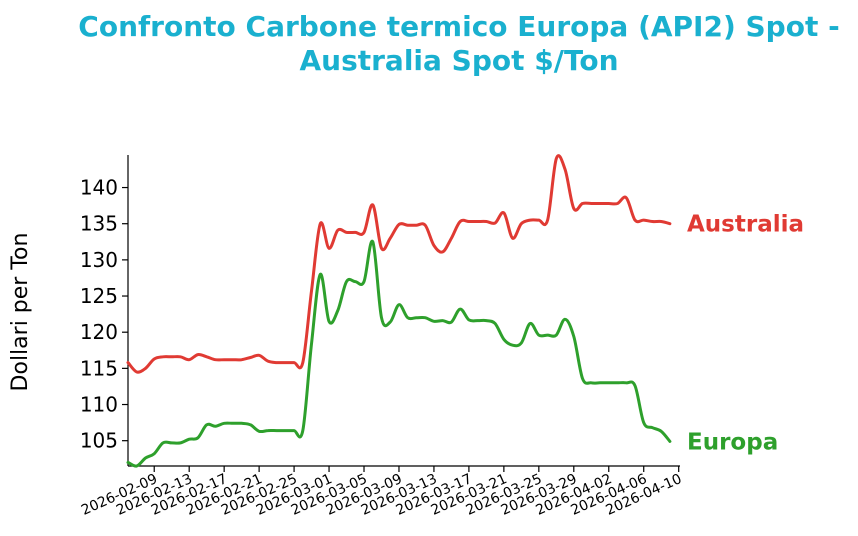 The image size is (858, 536). I want to click on y-tick-label: 115, so click(99, 368).